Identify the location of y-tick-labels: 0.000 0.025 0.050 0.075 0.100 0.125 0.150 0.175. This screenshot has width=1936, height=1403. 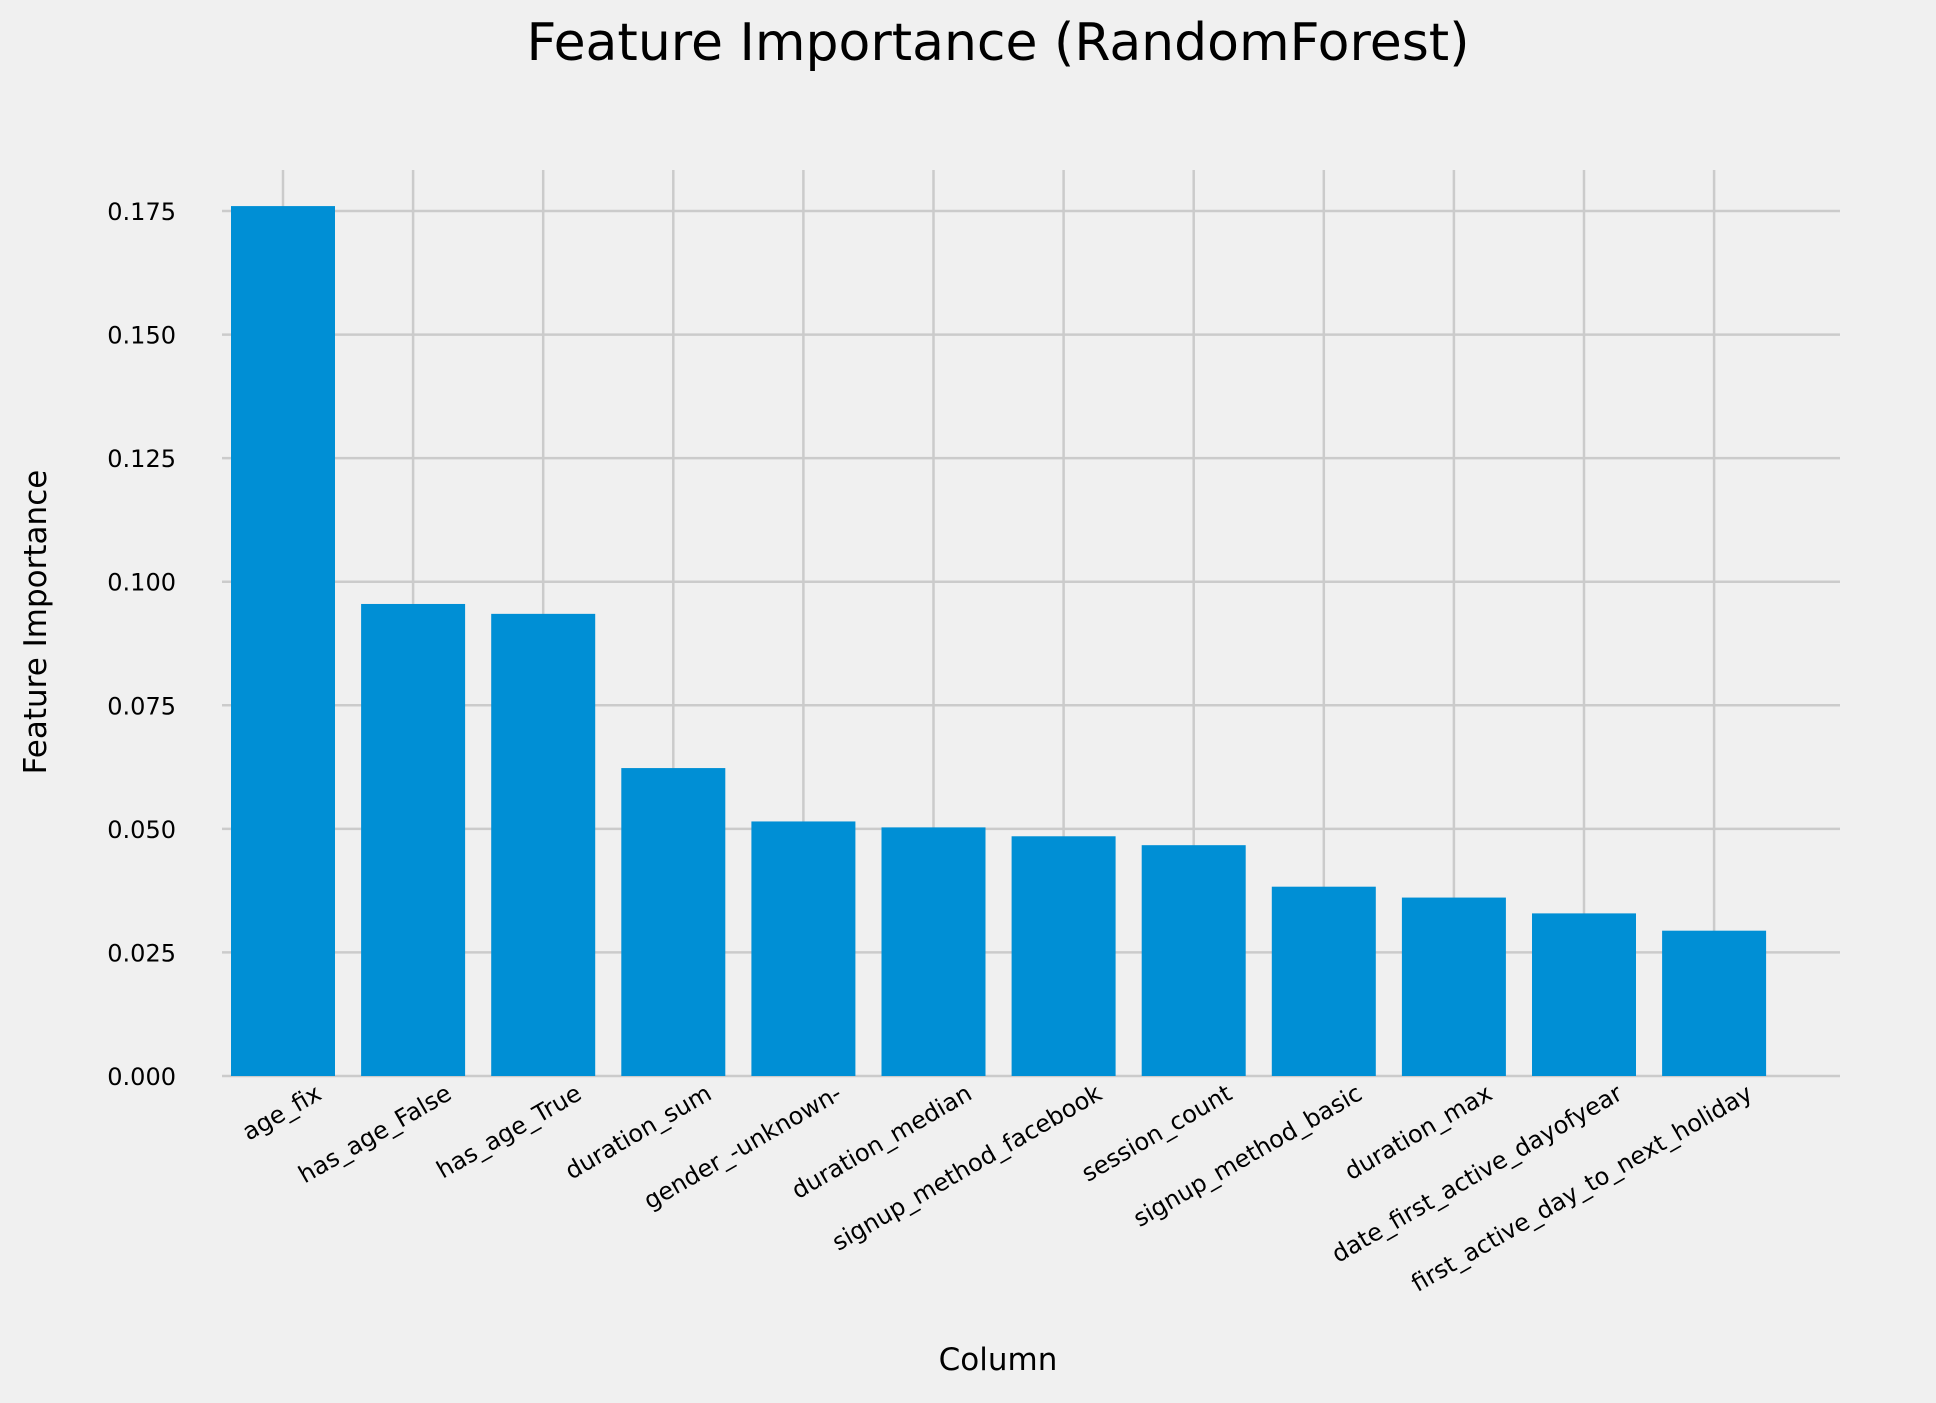
(141, 644).